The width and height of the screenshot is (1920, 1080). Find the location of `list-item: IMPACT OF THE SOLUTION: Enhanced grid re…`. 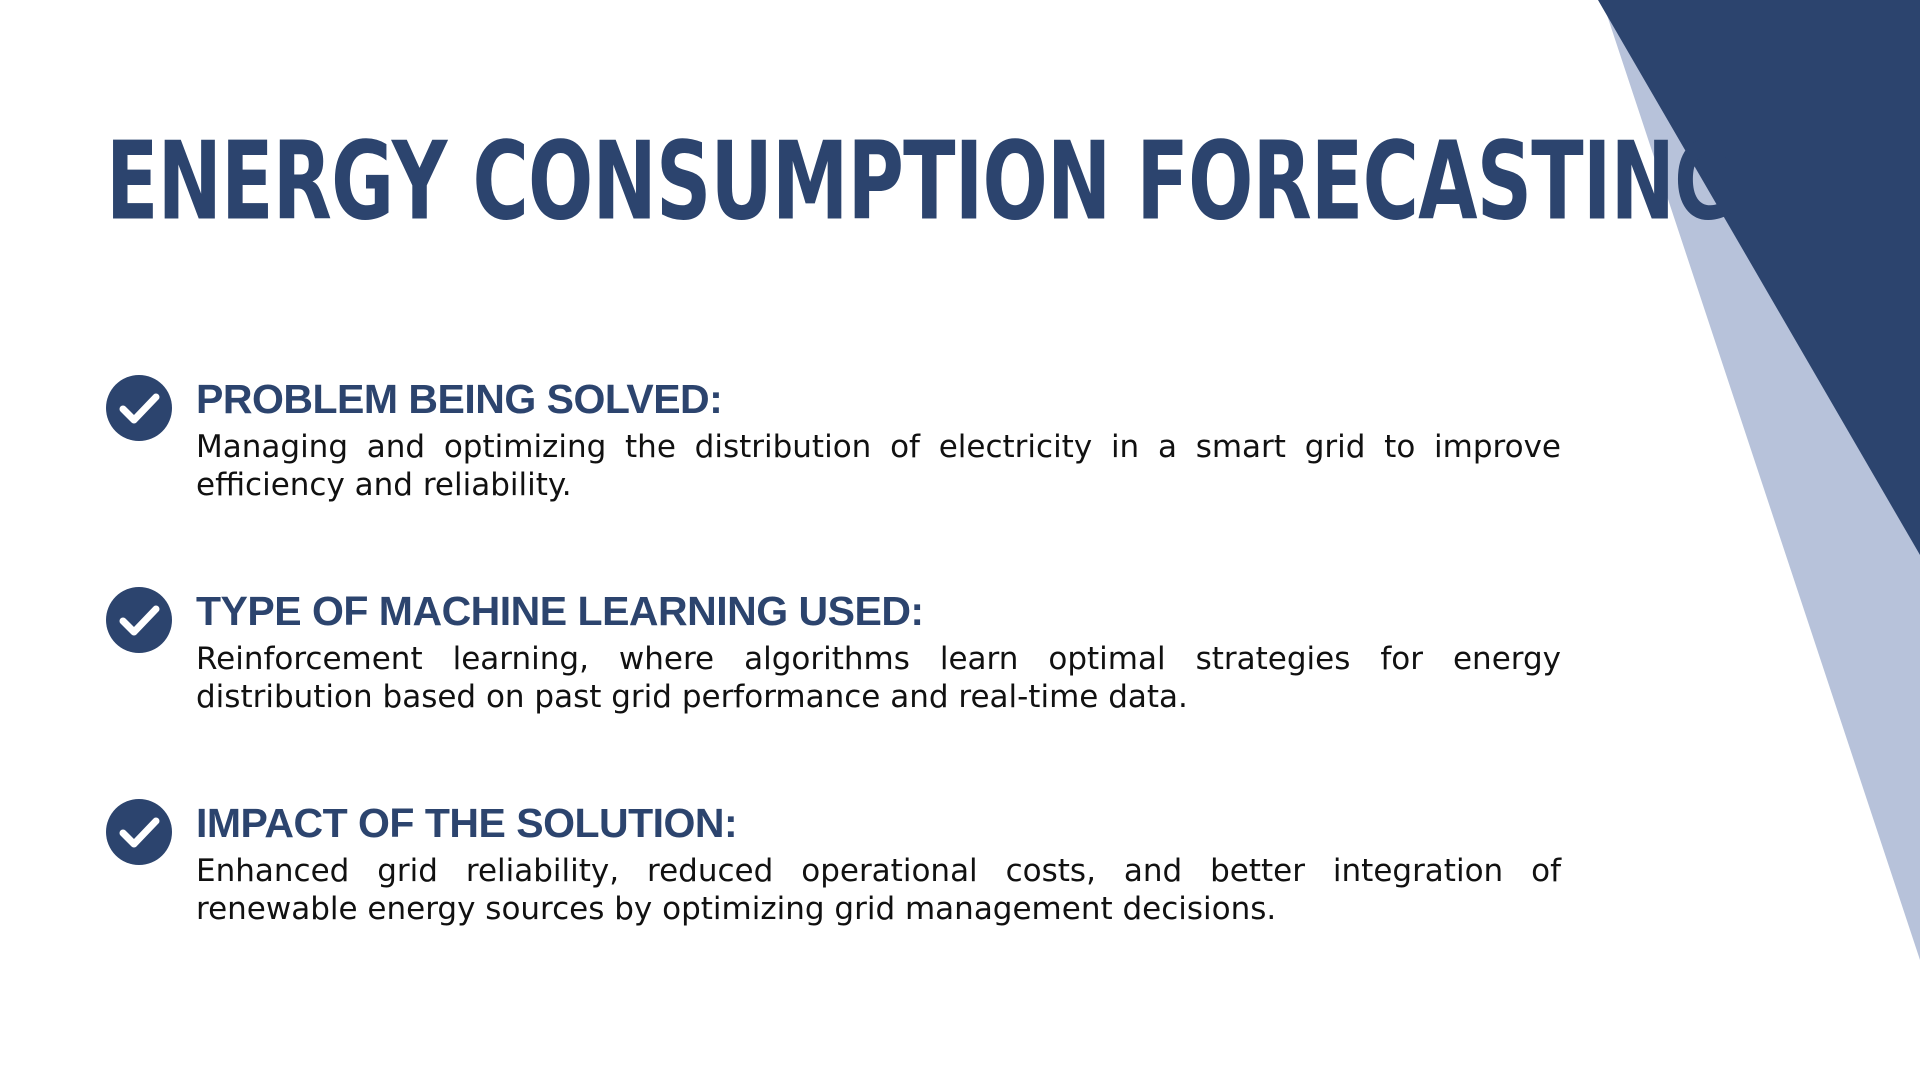

list-item: IMPACT OF THE SOLUTION: Enhanced grid re… is located at coordinates (833, 900).